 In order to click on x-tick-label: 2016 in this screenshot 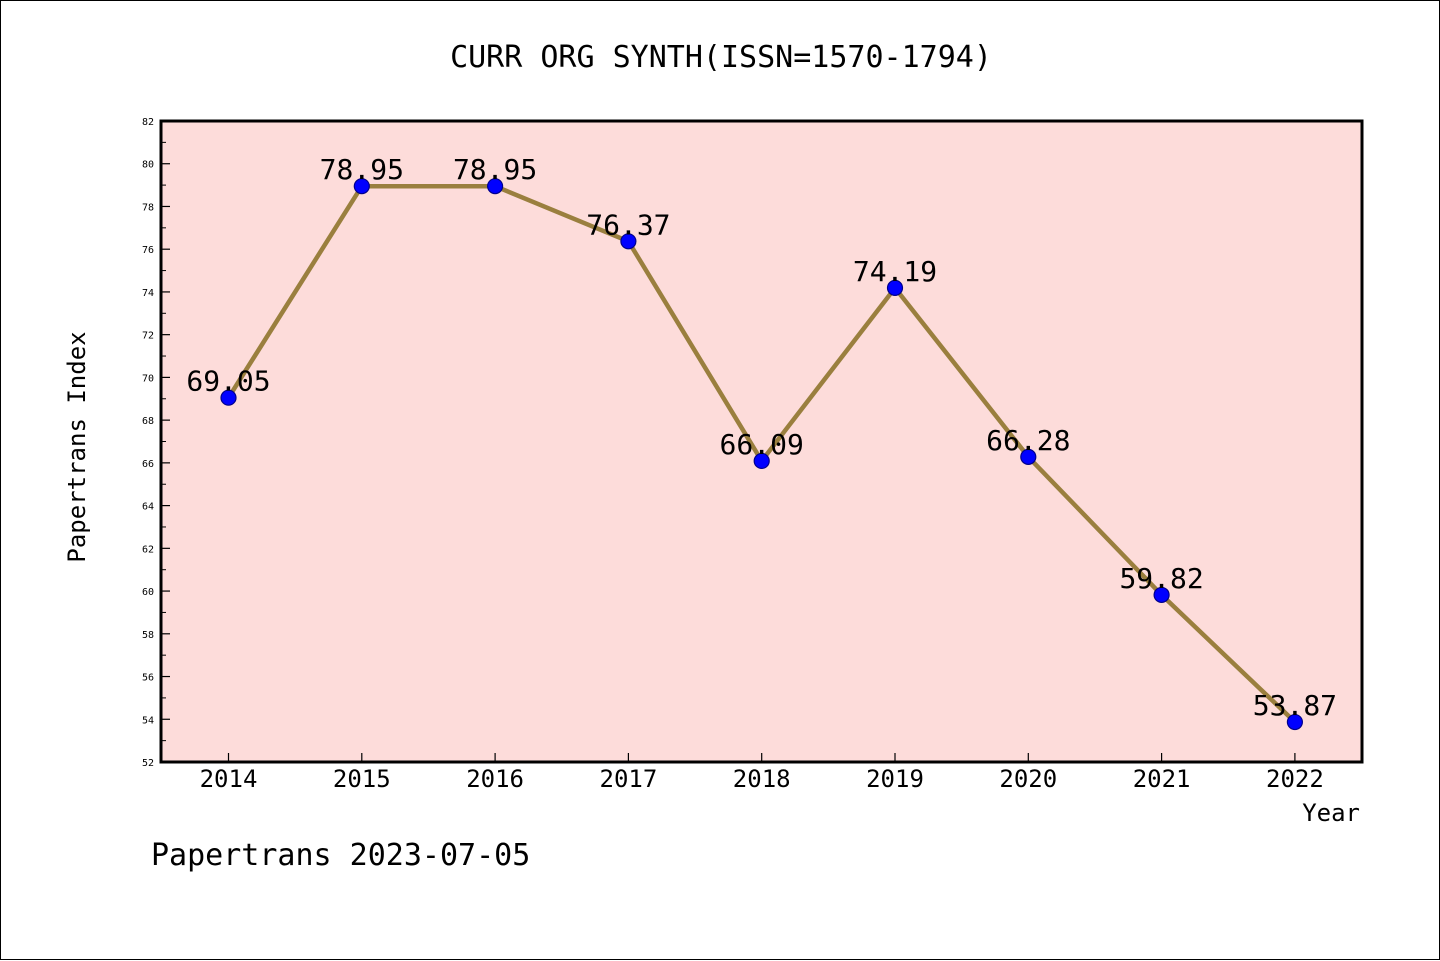, I will do `click(495, 779)`.